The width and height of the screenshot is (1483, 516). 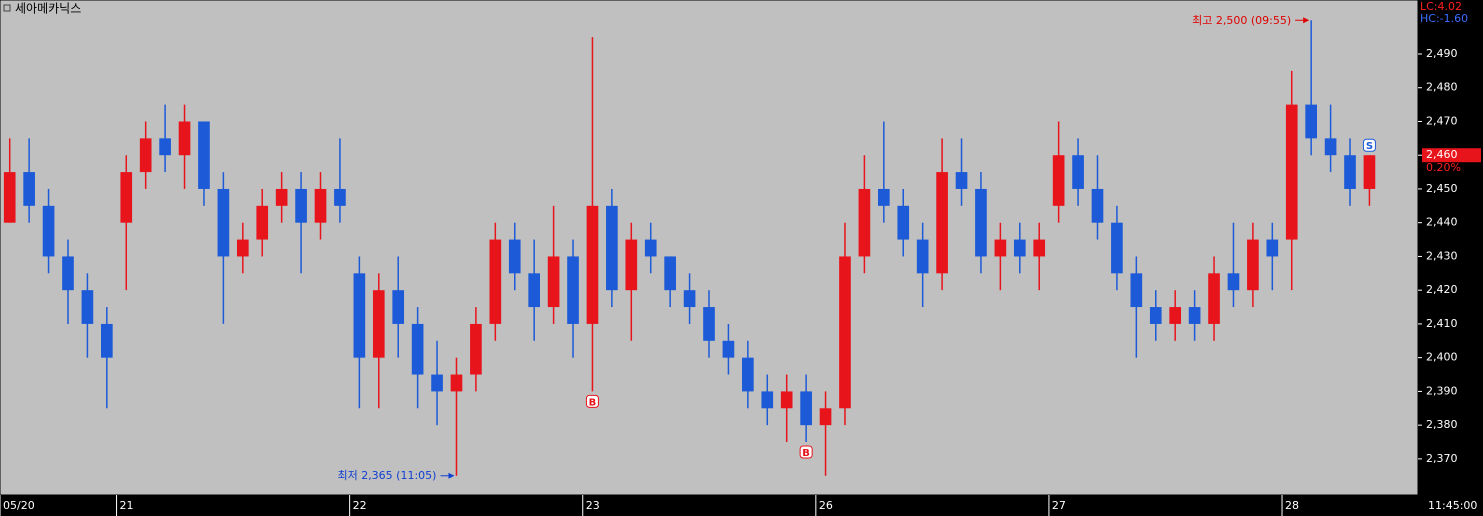 I want to click on x-tick-label: 28, so click(x=1292, y=505).